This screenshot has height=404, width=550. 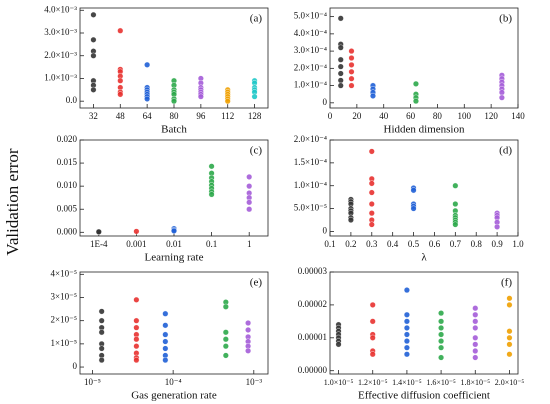 What do you see at coordinates (393, 244) in the screenshot?
I see `x-tick-label: 0.4` at bounding box center [393, 244].